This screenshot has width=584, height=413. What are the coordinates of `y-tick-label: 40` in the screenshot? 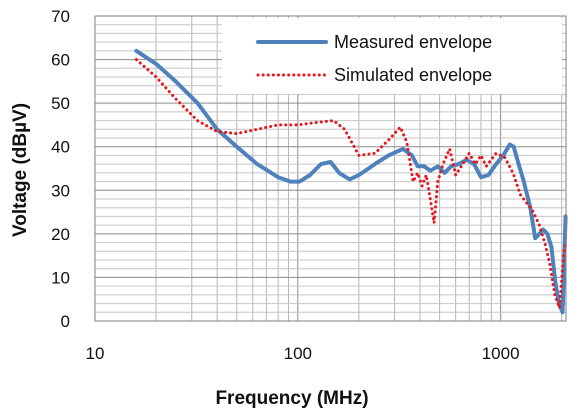 It's located at (60, 147).